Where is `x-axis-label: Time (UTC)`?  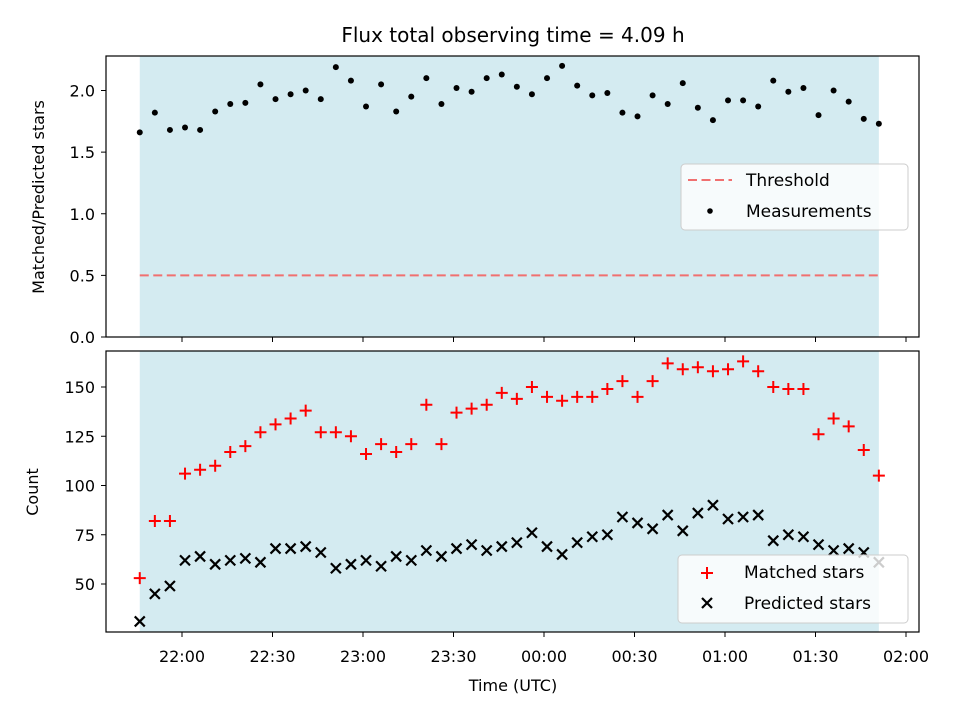 x-axis-label: Time (UTC) is located at coordinates (512, 685).